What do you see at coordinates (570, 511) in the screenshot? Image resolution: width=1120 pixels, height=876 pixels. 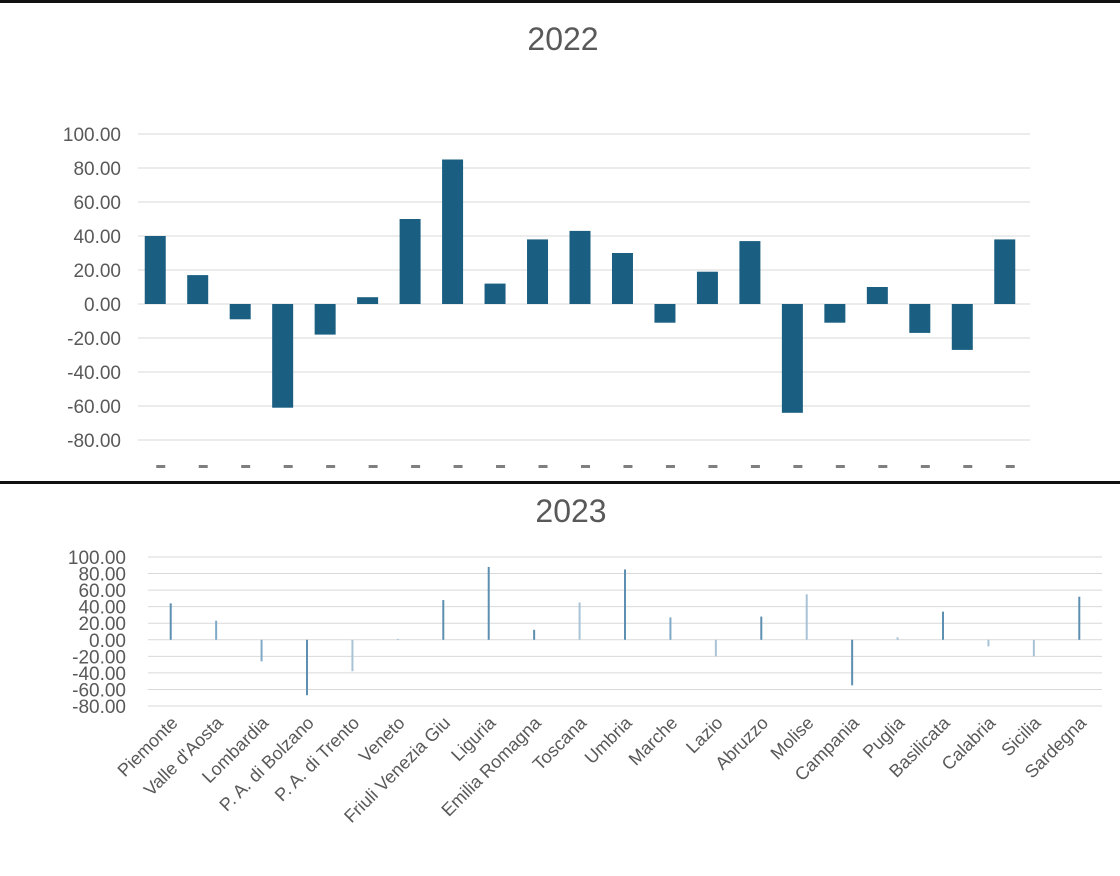 I see `chart-title: 2023` at bounding box center [570, 511].